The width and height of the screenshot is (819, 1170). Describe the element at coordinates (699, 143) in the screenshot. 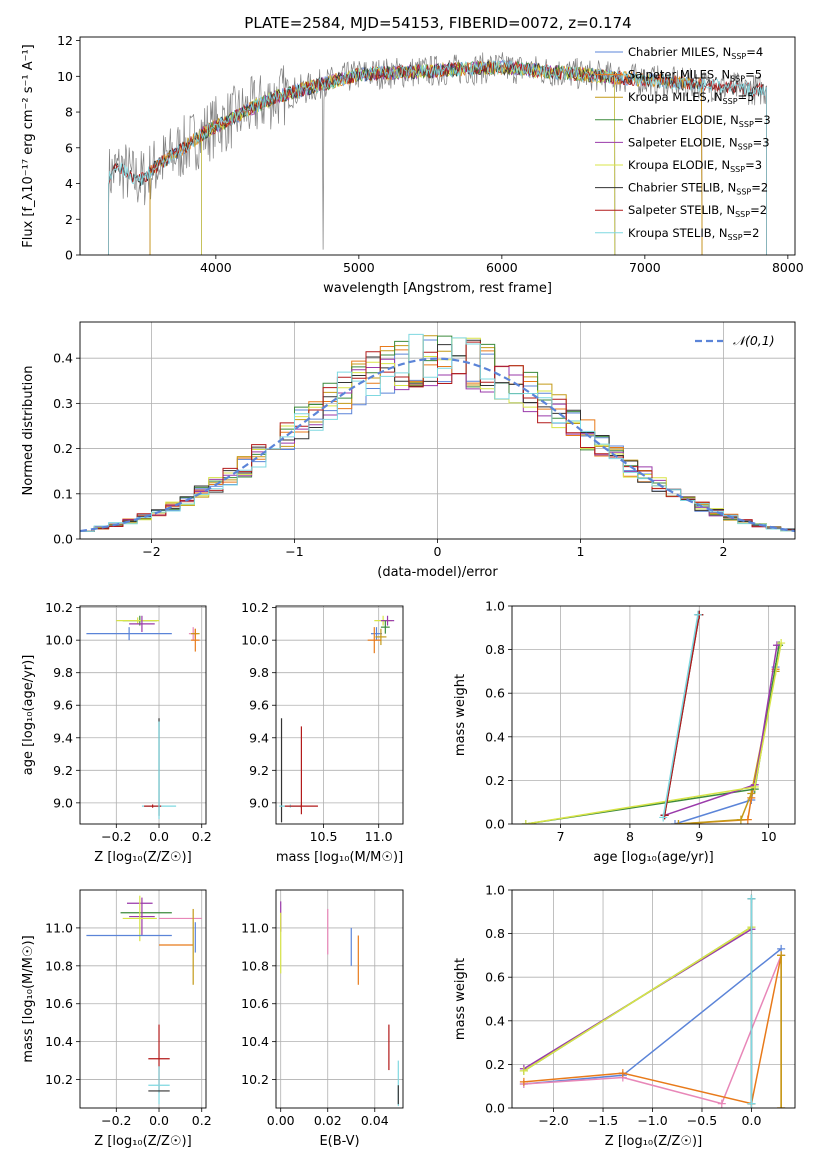

I see `legend-label: Salpeter ELODIE, NSSP=3` at that location.